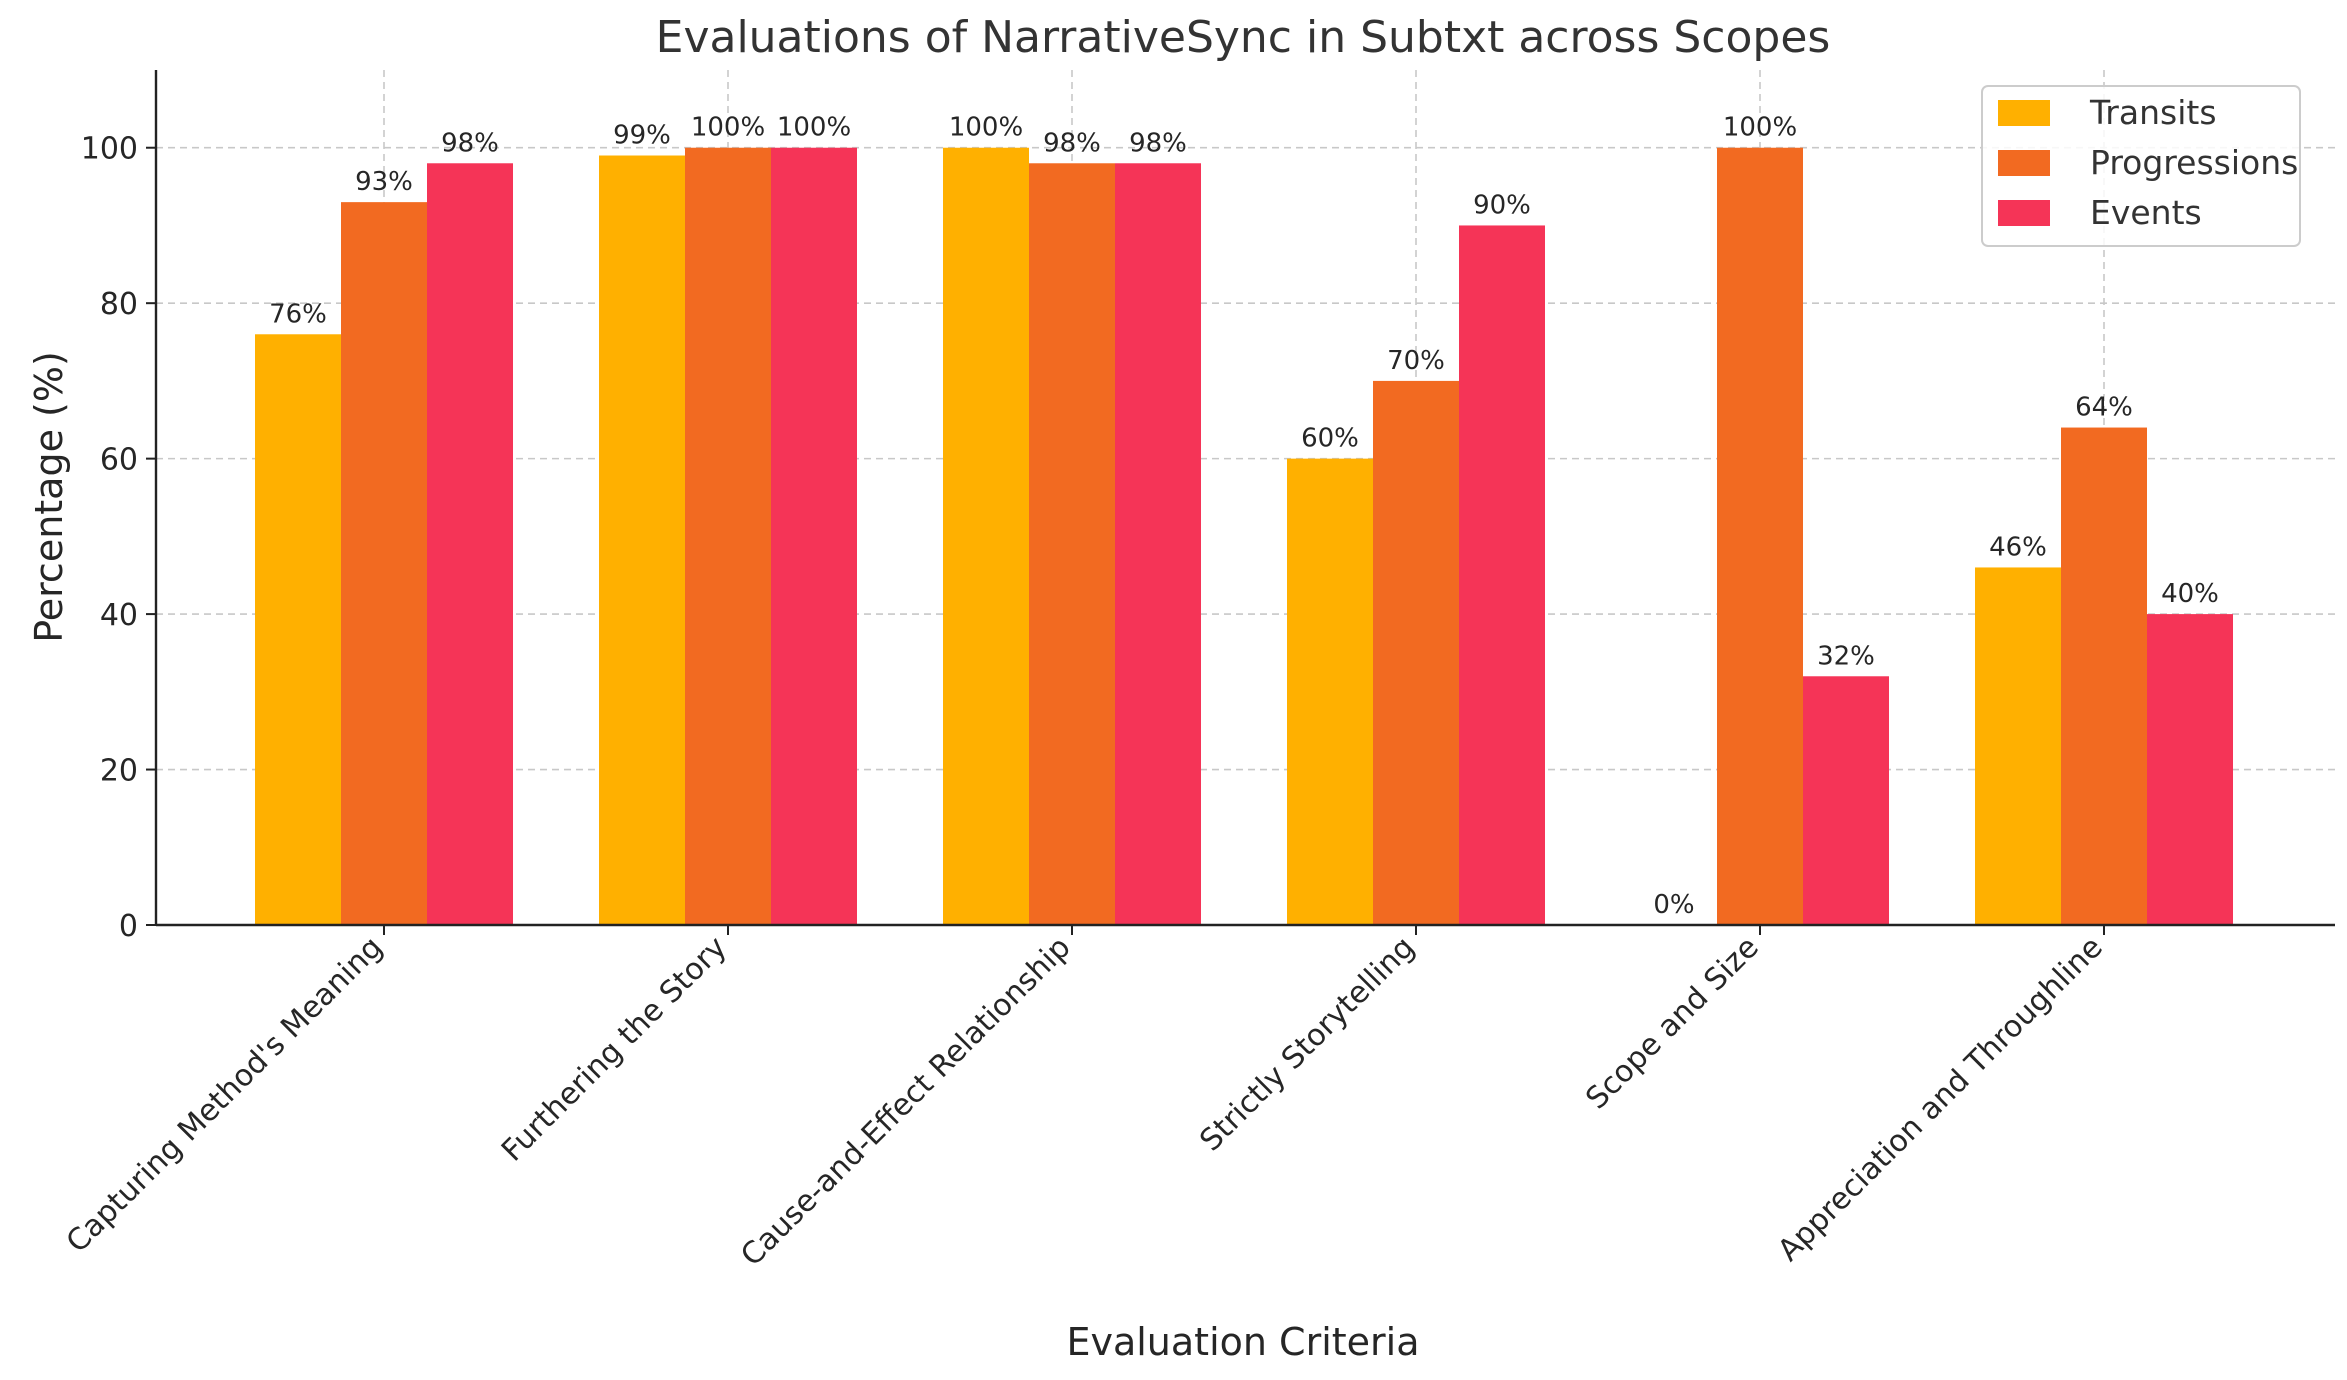 The image size is (2347, 1380). I want to click on legend-frame, so click(2141, 166).